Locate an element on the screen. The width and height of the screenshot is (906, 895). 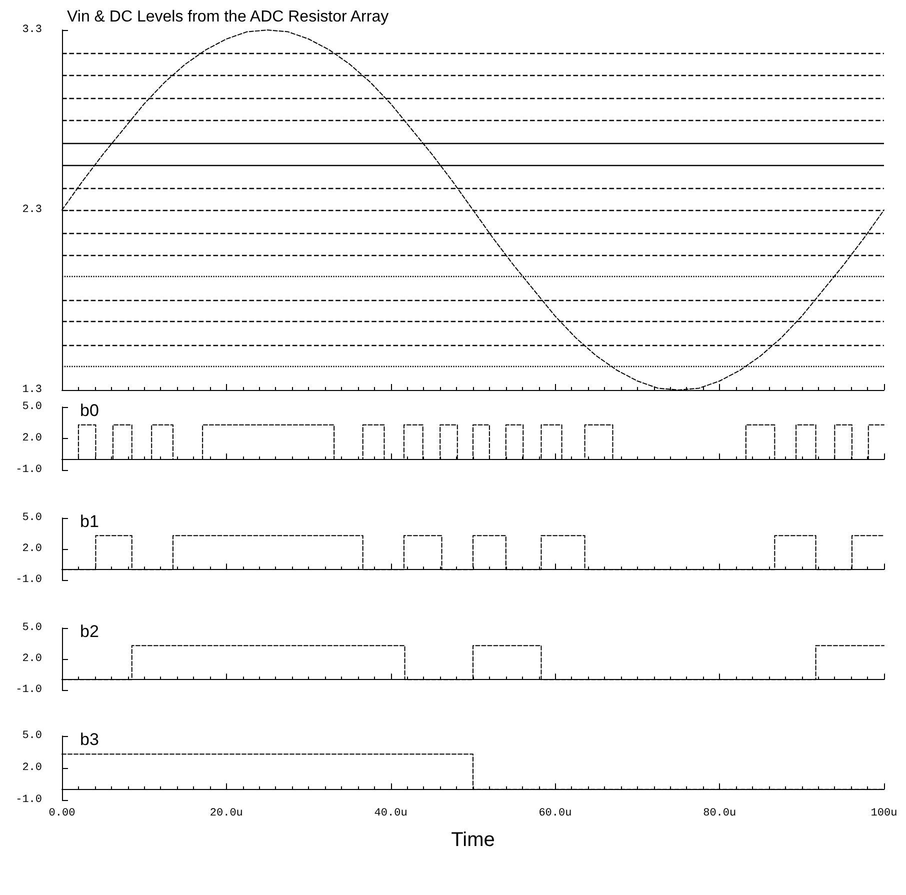
chart-title: b2 is located at coordinates (89, 631).